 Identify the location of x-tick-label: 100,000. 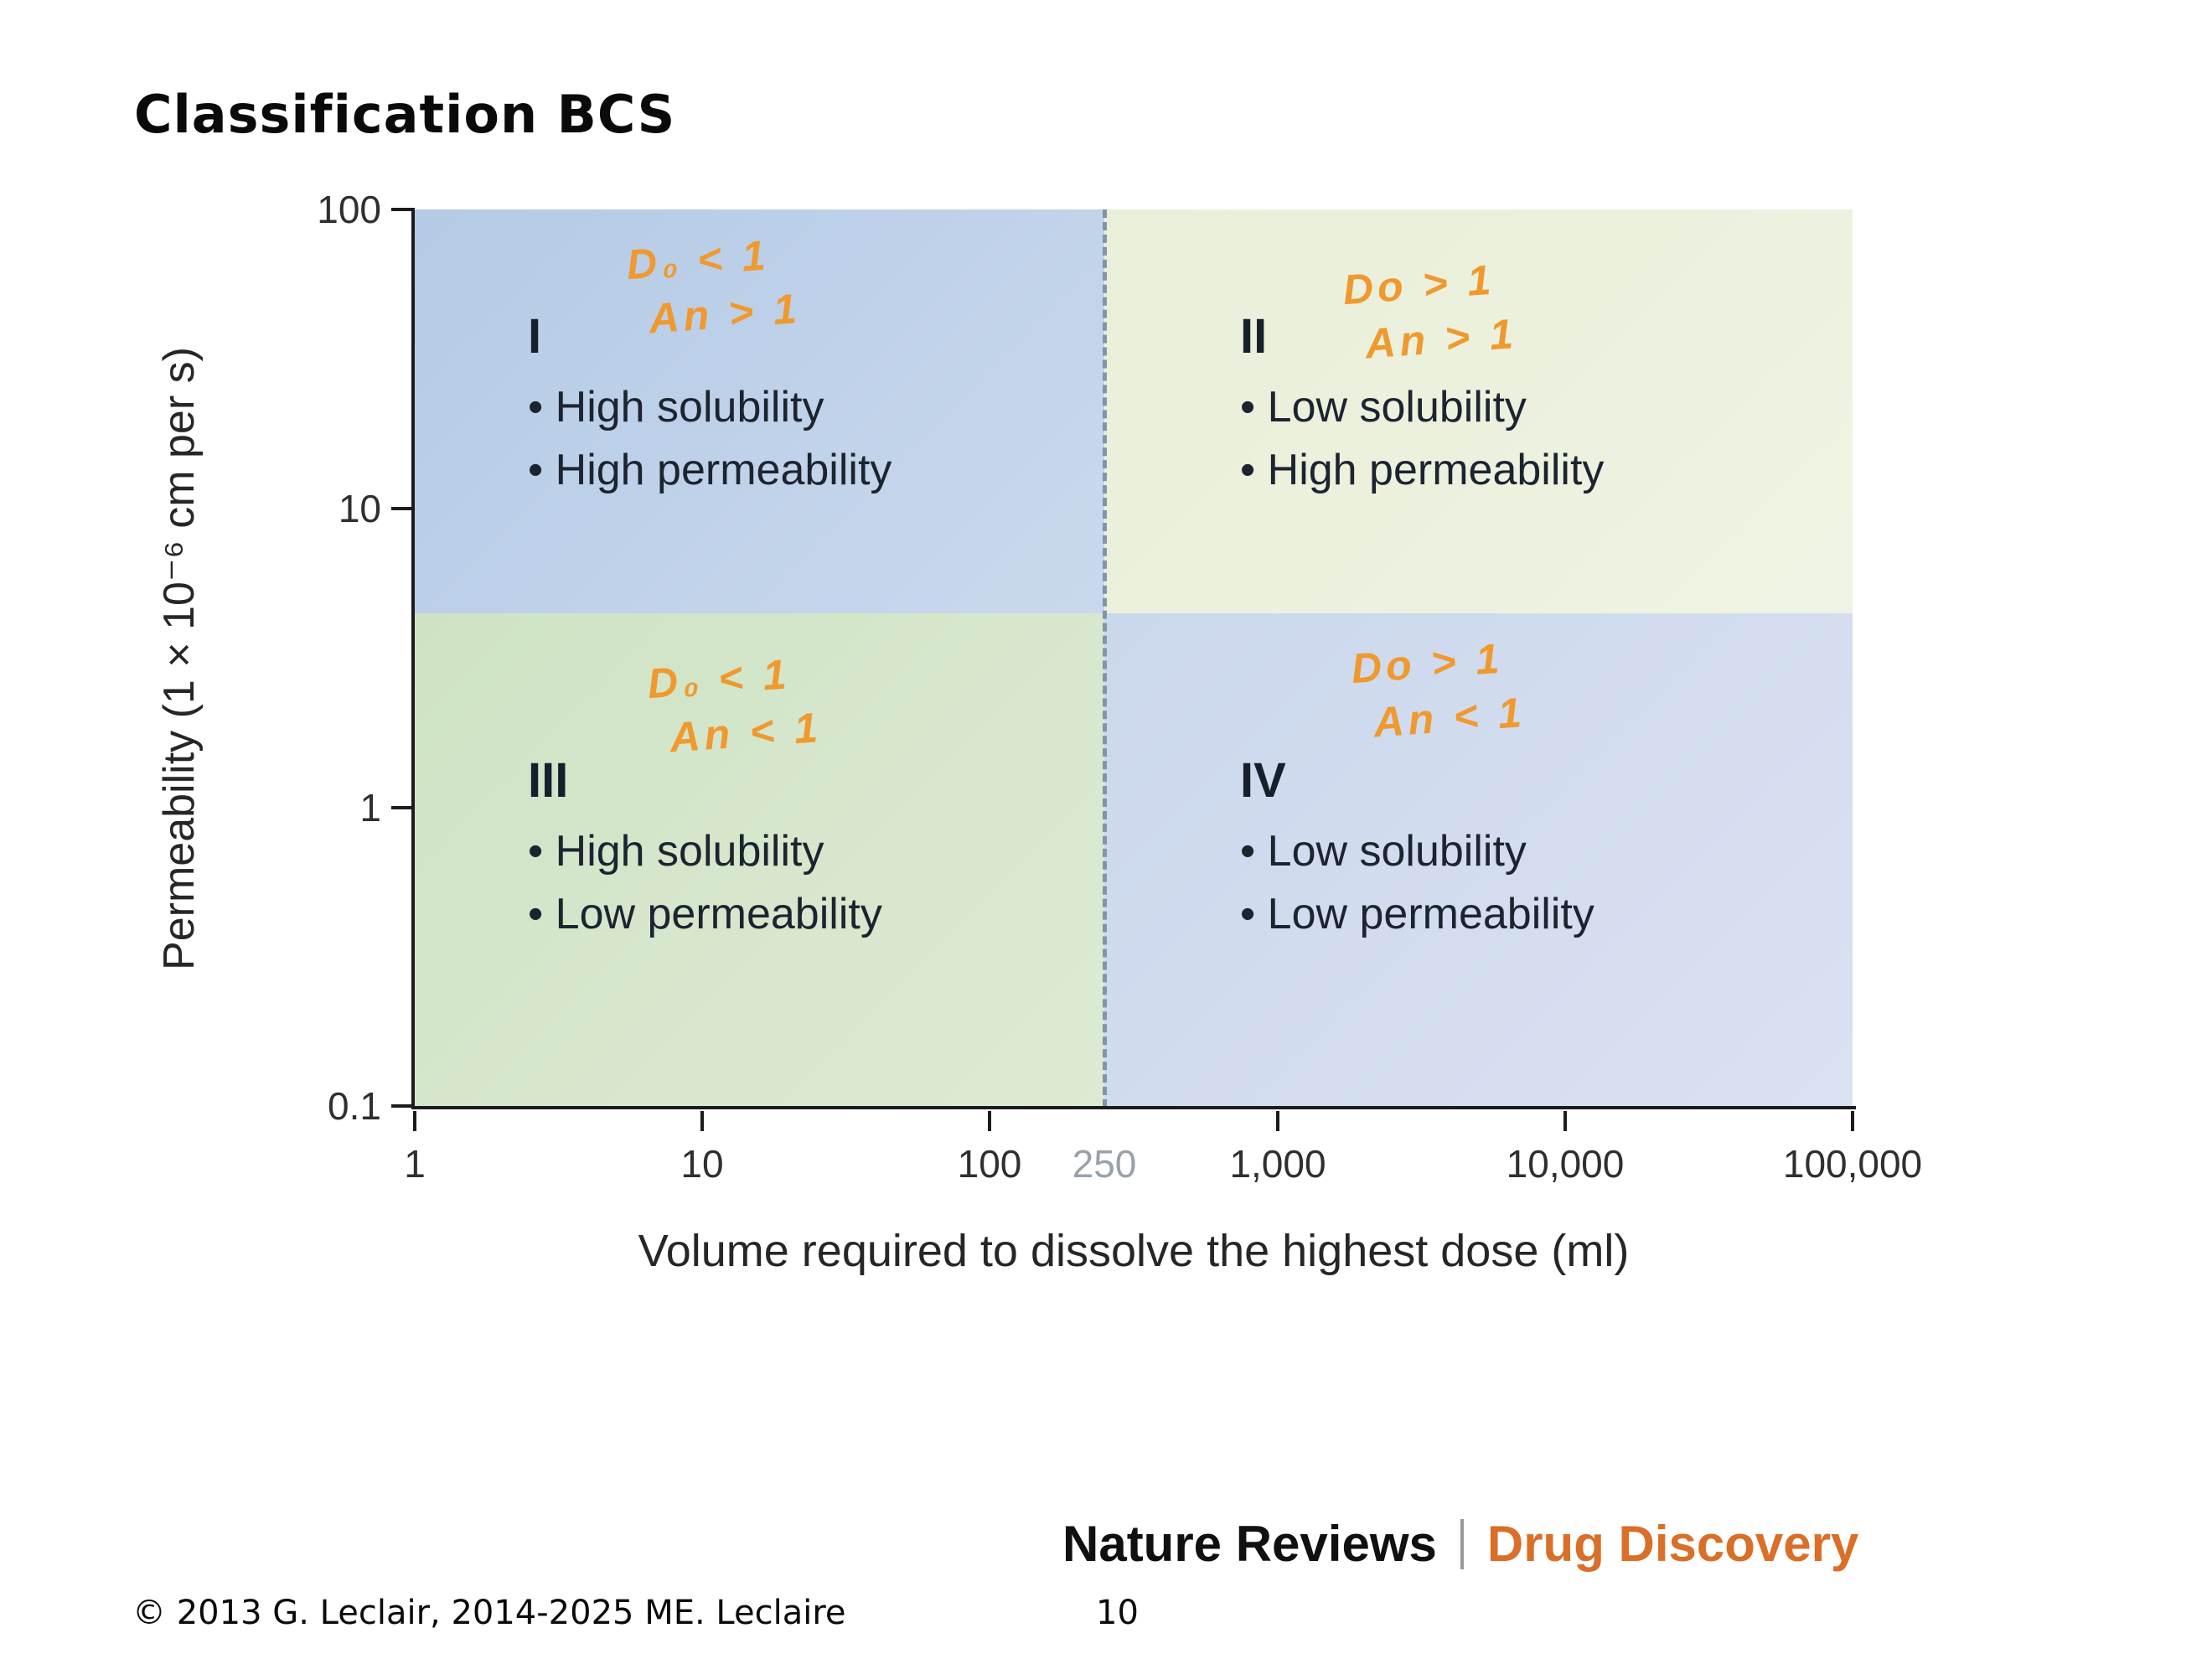
(1853, 1164).